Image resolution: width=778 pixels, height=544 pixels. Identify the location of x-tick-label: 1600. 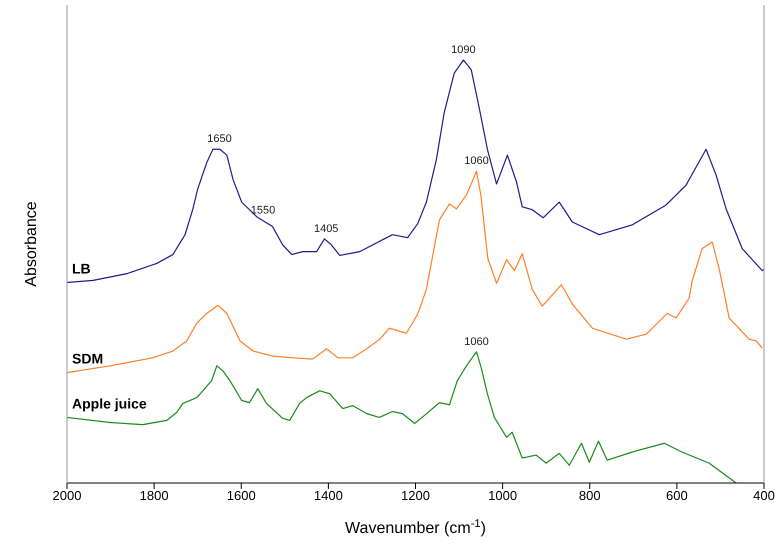
(241, 496).